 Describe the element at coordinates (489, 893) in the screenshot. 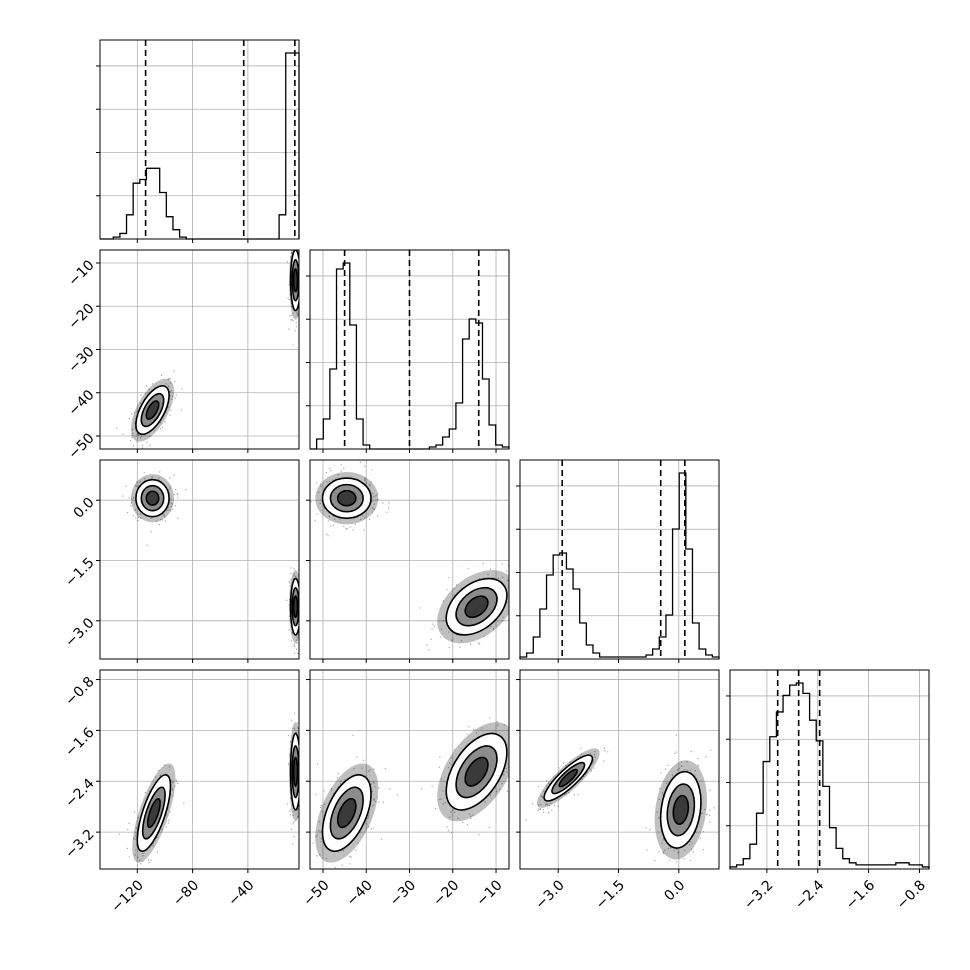

I see `x-tick-label: −10` at that location.